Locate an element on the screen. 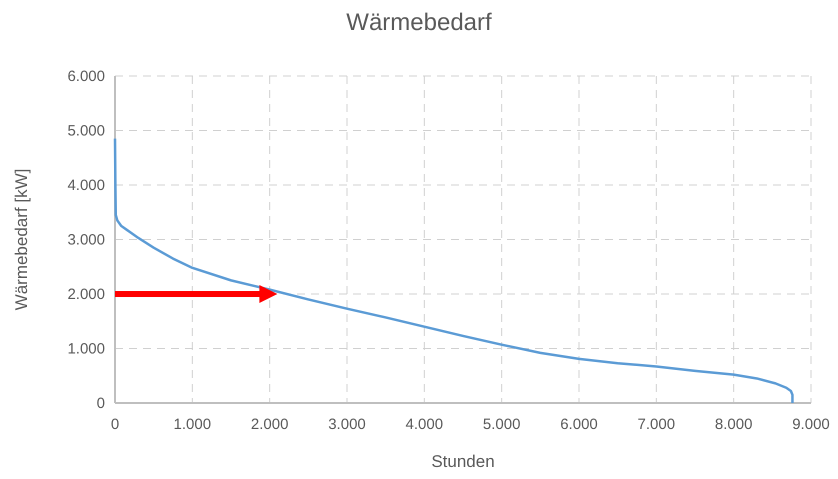 The width and height of the screenshot is (838, 479). x-tick-label: 6.000 is located at coordinates (579, 424).